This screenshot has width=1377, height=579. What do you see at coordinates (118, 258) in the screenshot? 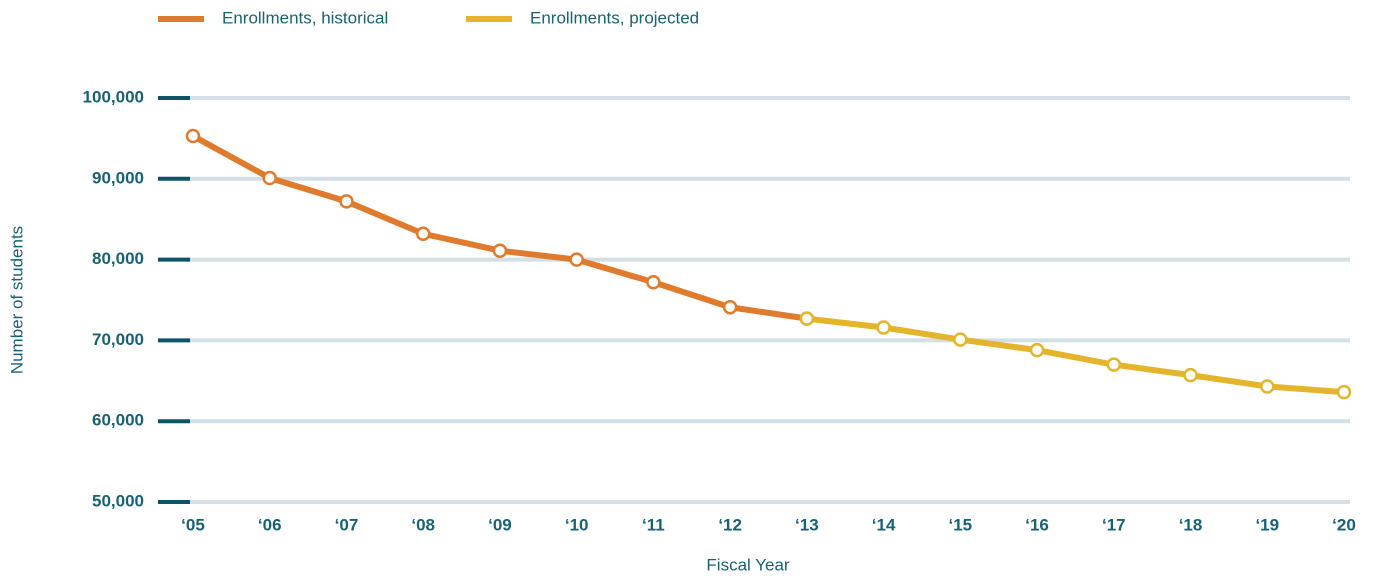
I see `y-tick-label: 80,000` at bounding box center [118, 258].